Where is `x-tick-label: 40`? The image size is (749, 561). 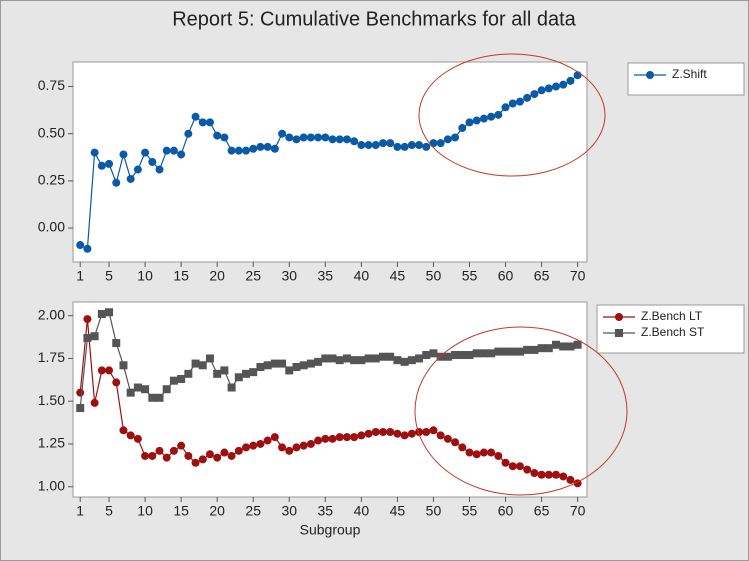 x-tick-label: 40 is located at coordinates (362, 276).